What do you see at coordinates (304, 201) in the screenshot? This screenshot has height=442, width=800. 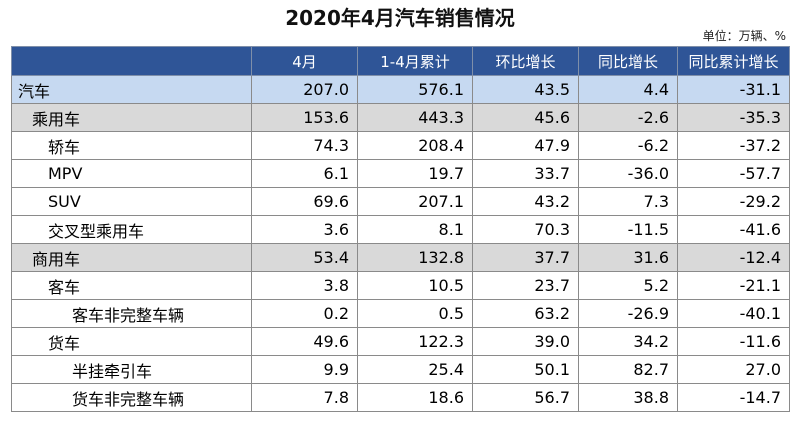 I see `april-value: 69.6` at bounding box center [304, 201].